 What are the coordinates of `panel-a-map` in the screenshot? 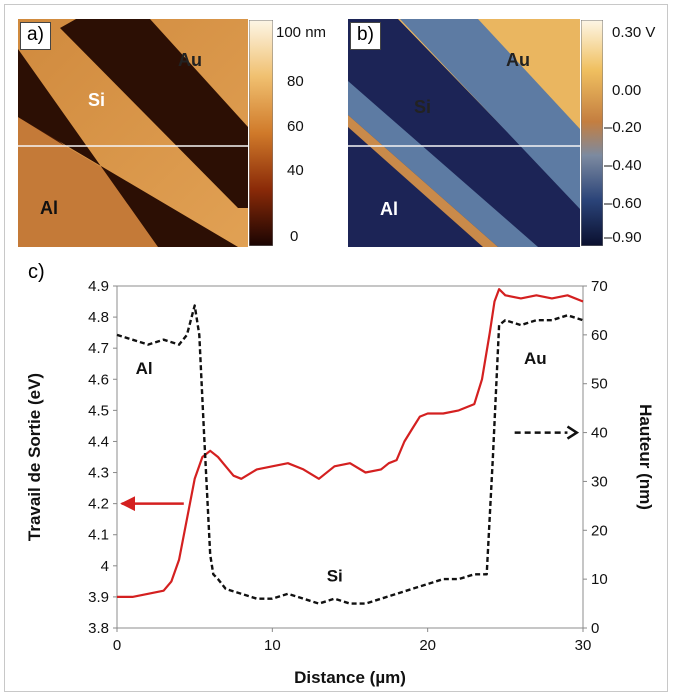 It's located at (133, 133).